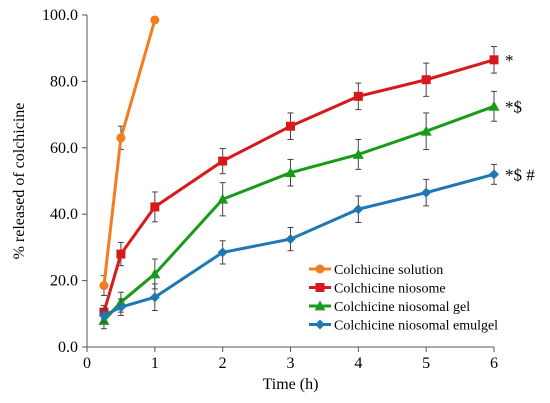  What do you see at coordinates (64, 281) in the screenshot?
I see `y-tick-label: 20.0` at bounding box center [64, 281].